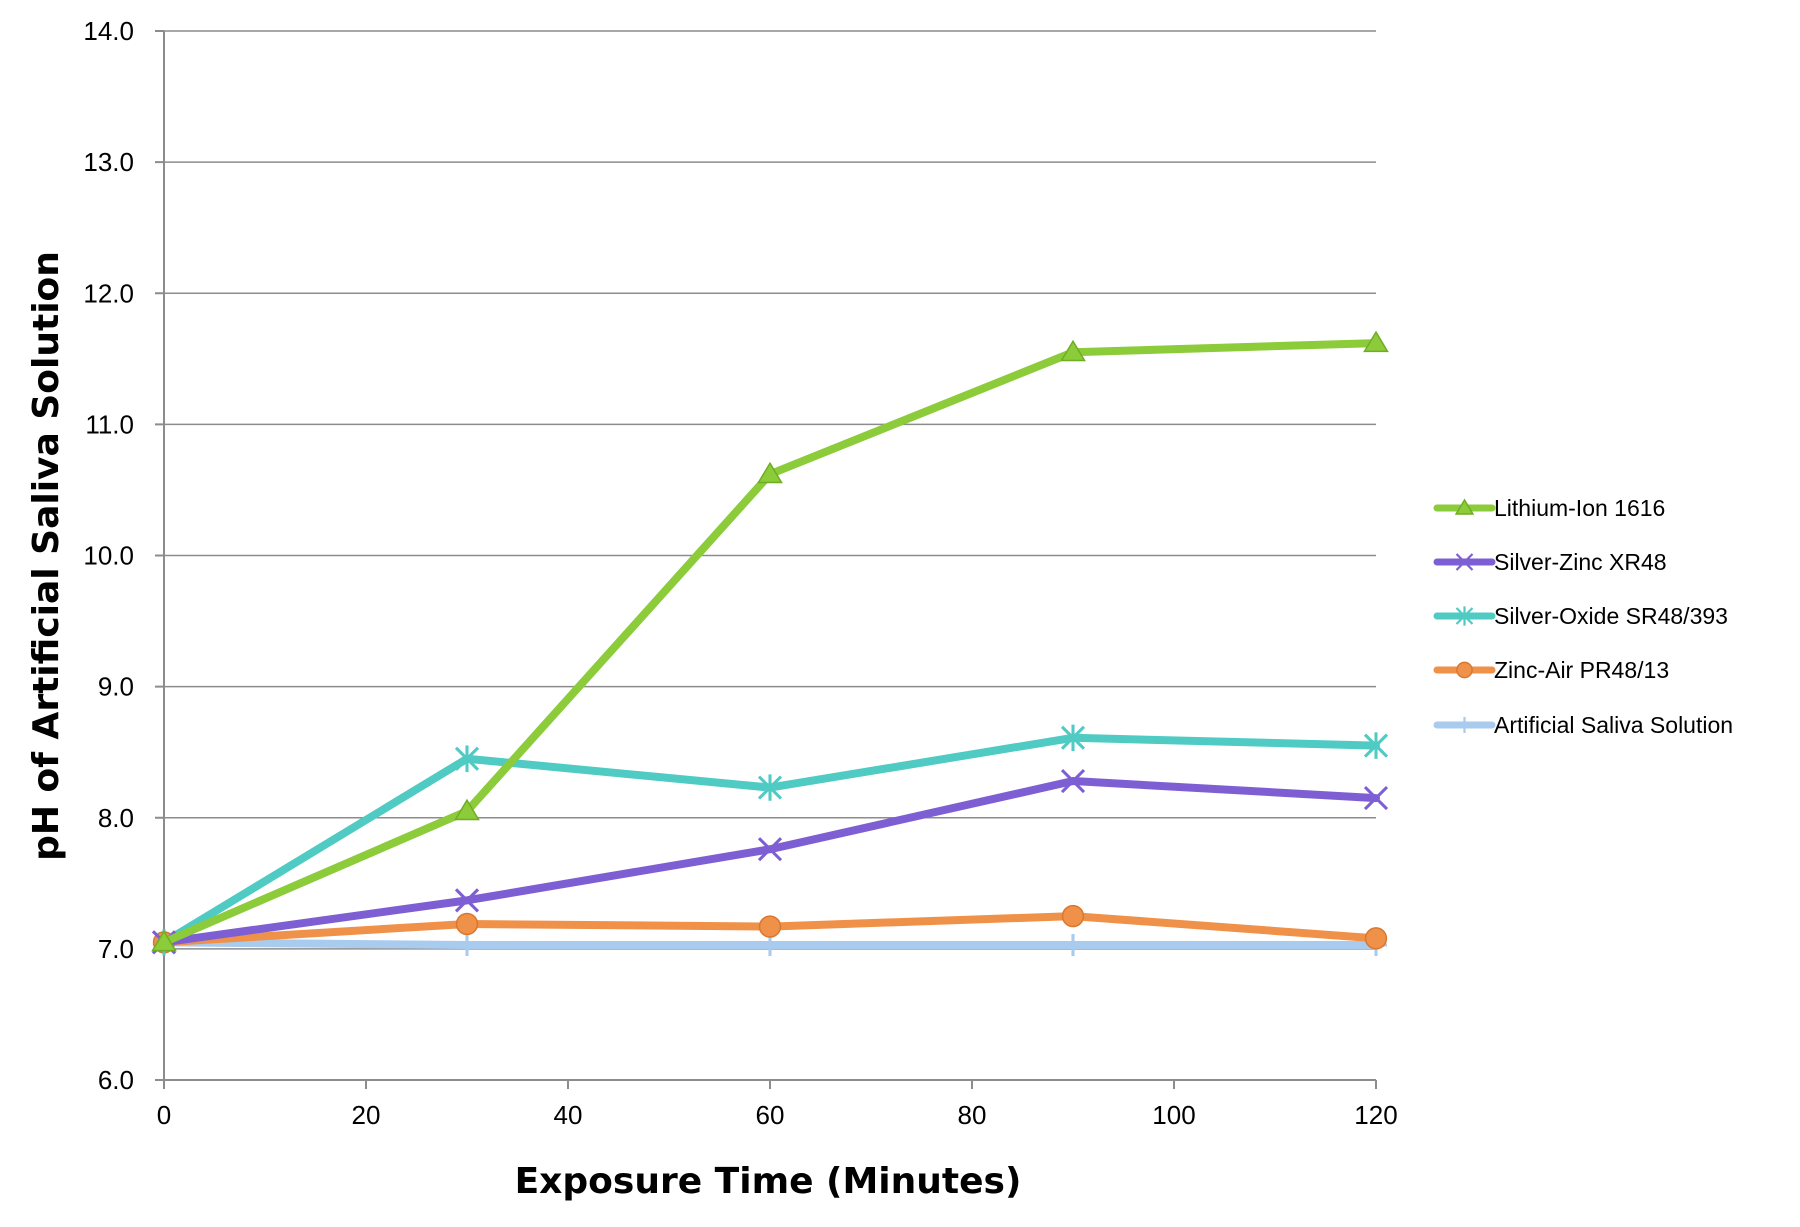 The image size is (1800, 1227). What do you see at coordinates (108, 293) in the screenshot?
I see `y-tick-label: 12.0` at bounding box center [108, 293].